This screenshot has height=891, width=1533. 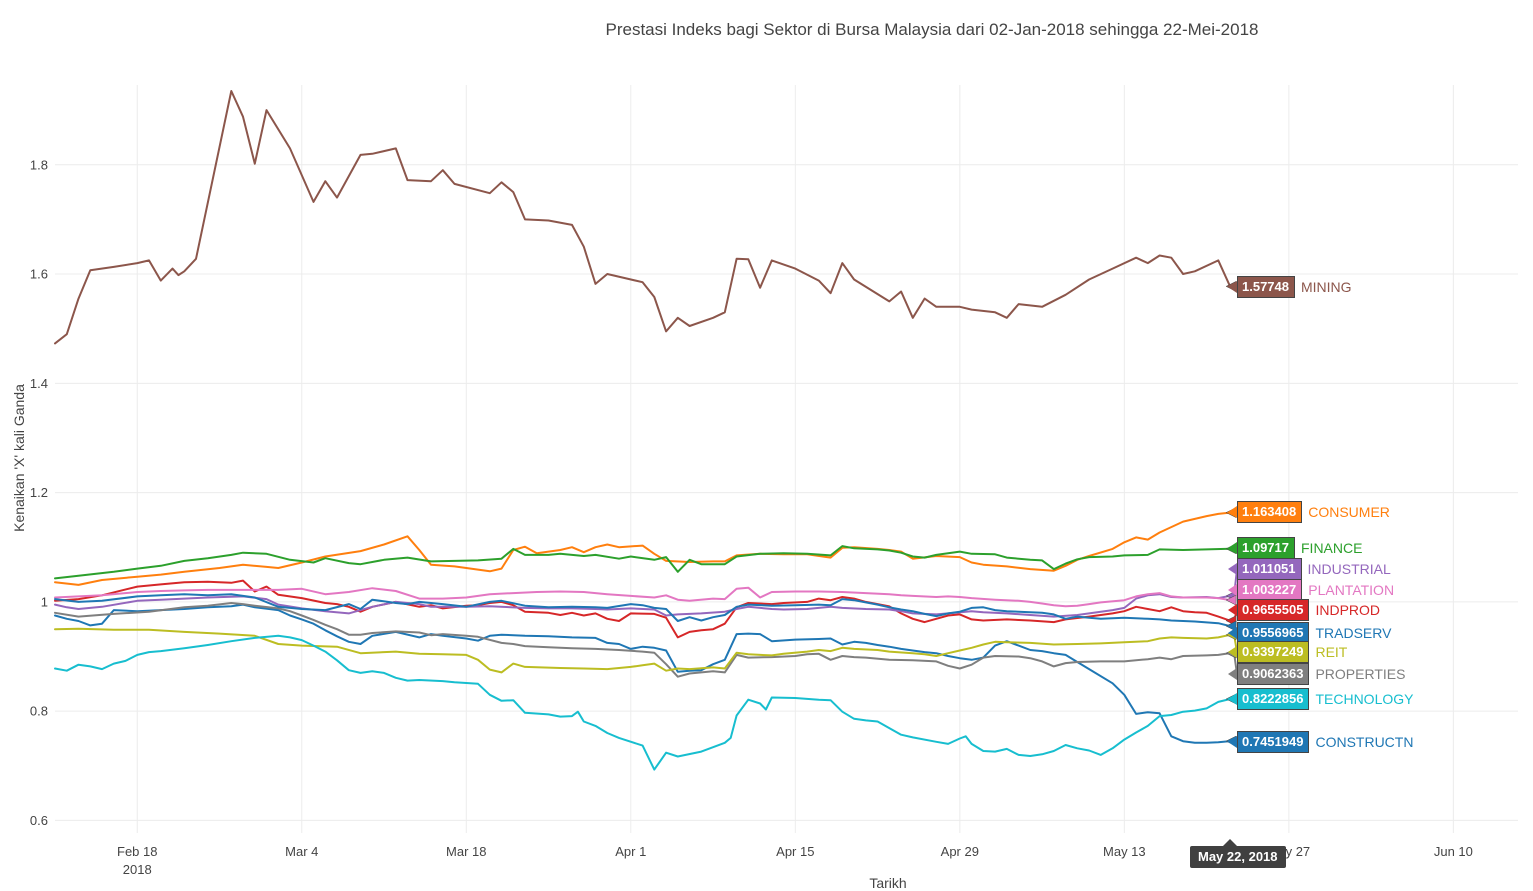 I want to click on series-name: INDUSTRIAL, so click(x=1349, y=569).